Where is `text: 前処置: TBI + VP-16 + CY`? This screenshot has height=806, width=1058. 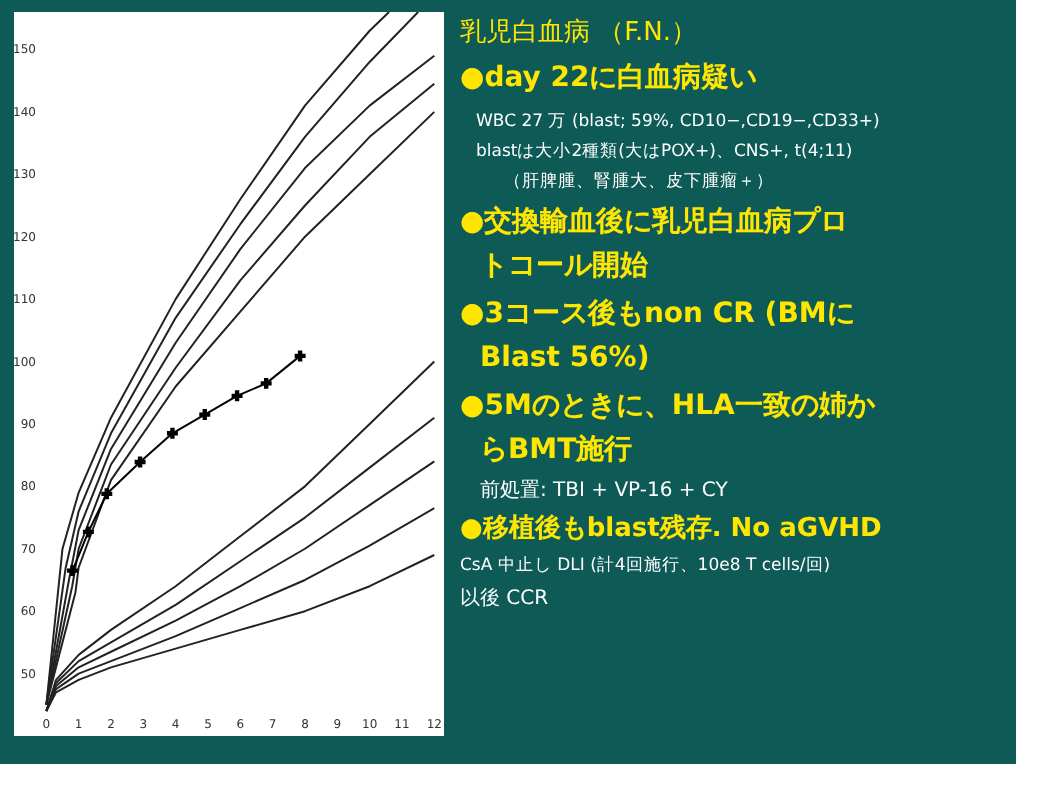 text: 前処置: TBI + VP-16 + CY is located at coordinates (605, 490).